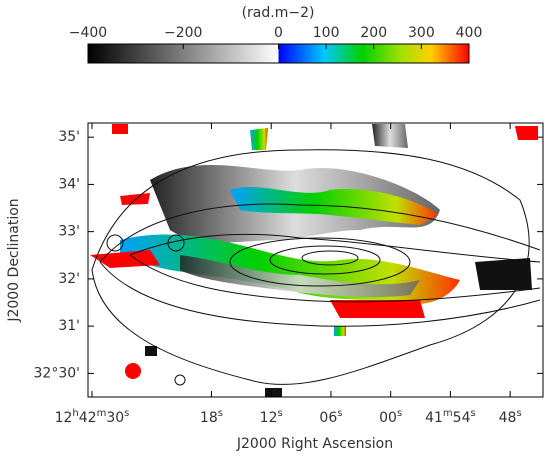  I want to click on colorbar-tick-label: −200, so click(183, 33).